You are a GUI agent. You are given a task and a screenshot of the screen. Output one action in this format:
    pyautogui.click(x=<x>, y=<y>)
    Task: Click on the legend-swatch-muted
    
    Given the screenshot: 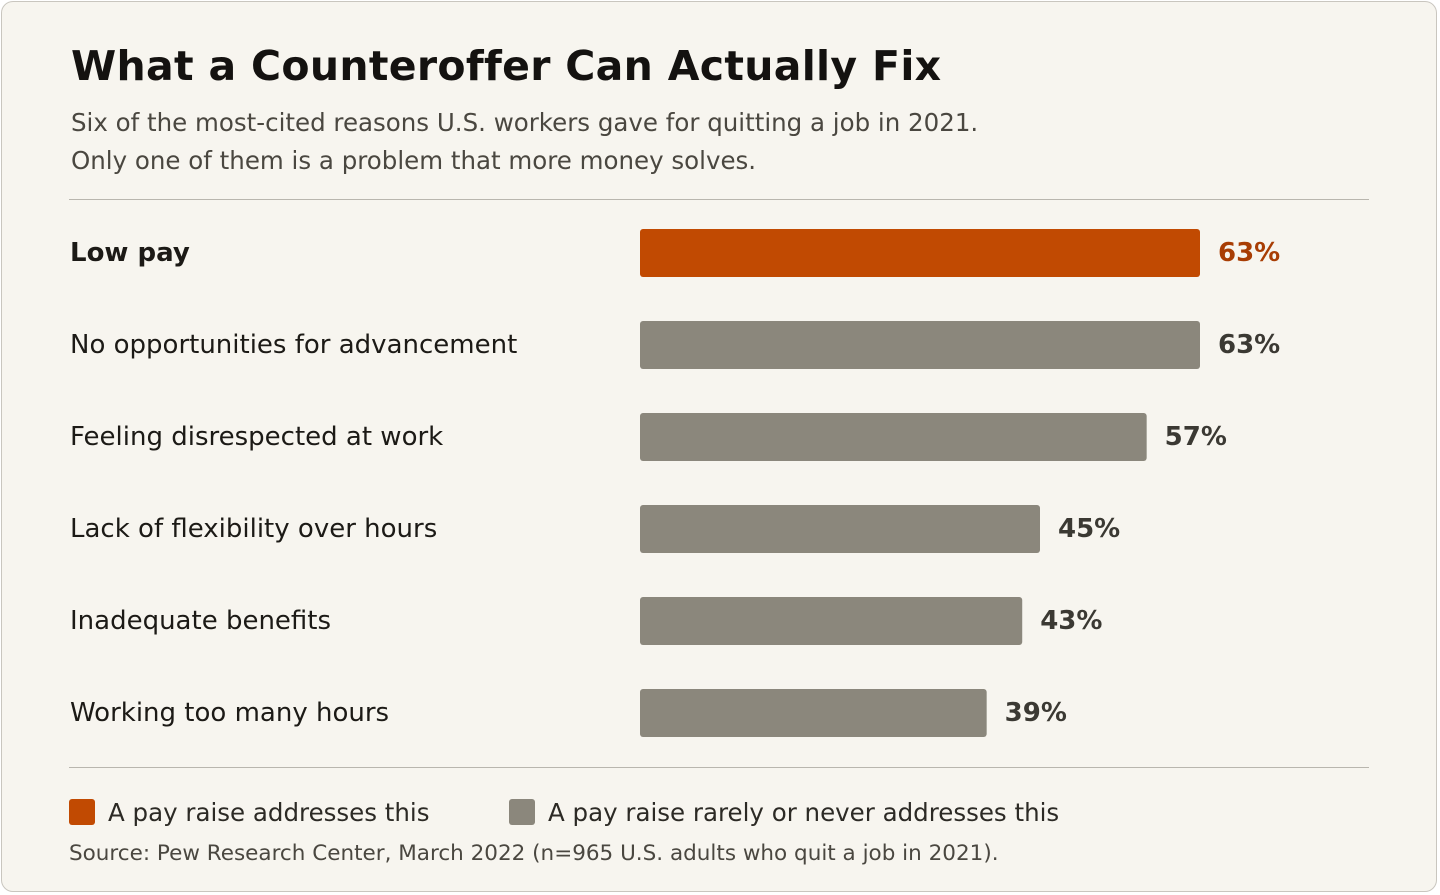 What is the action you would take?
    pyautogui.click(x=522, y=812)
    